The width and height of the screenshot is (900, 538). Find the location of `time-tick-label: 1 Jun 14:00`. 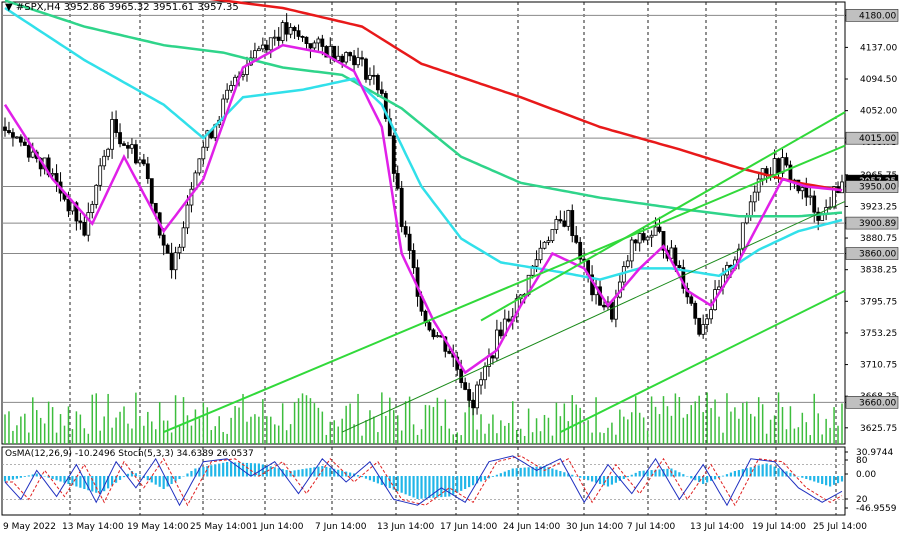

time-tick-label: 1 Jun 14:00 is located at coordinates (278, 527).